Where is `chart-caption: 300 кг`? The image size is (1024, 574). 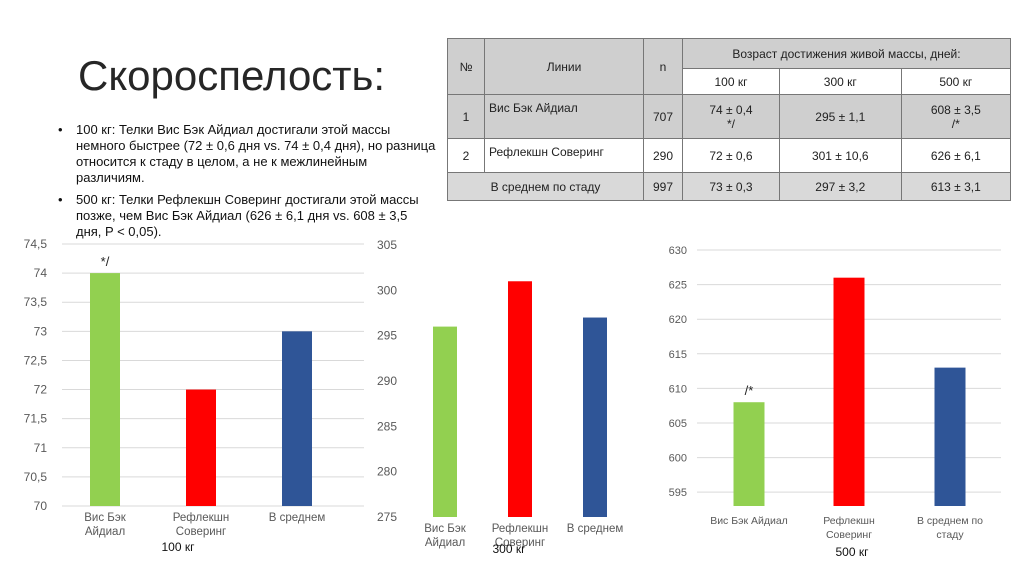
chart-caption: 300 кг is located at coordinates (510, 549).